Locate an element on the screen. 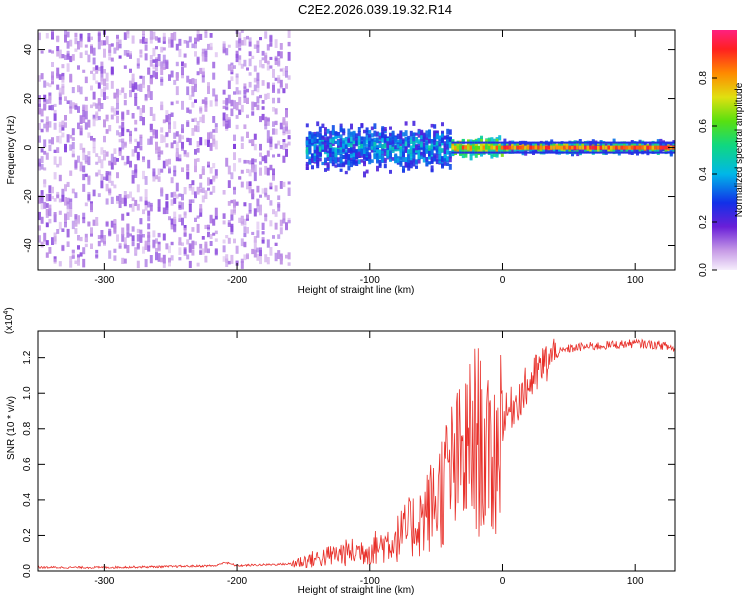  snr-x-tick-label: -200 is located at coordinates (237, 581).